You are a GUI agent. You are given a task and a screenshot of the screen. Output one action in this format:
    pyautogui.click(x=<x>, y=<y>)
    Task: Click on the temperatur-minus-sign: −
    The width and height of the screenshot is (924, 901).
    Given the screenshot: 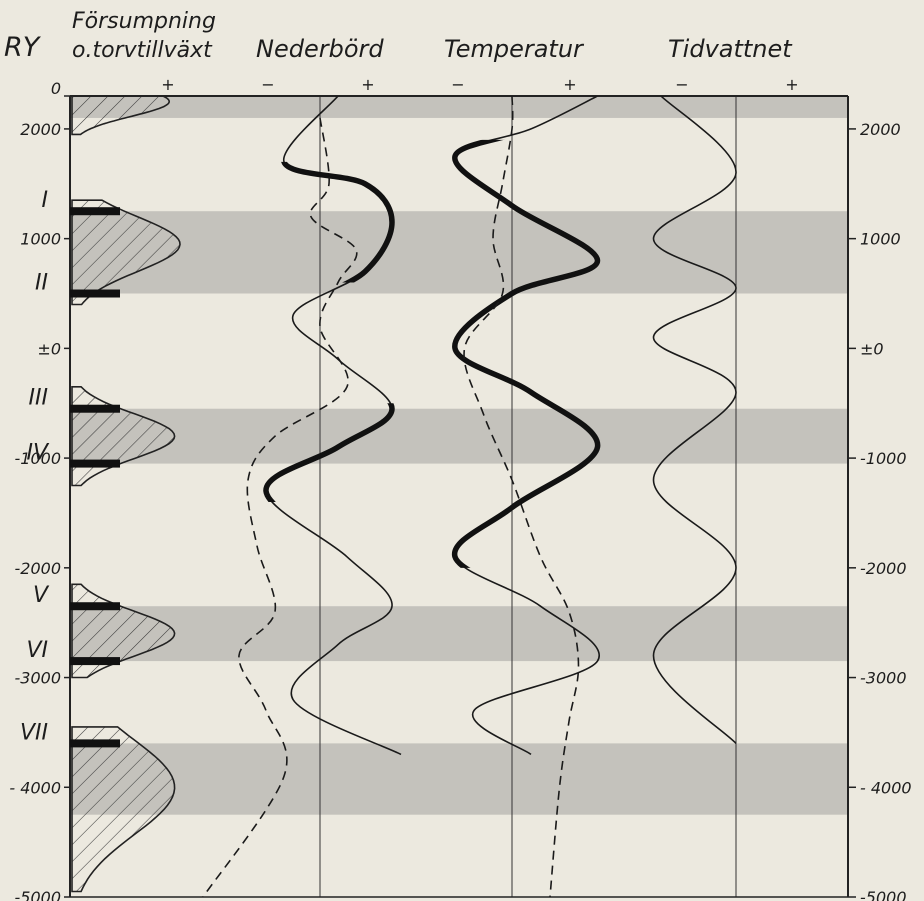 What is the action you would take?
    pyautogui.click(x=457, y=84)
    